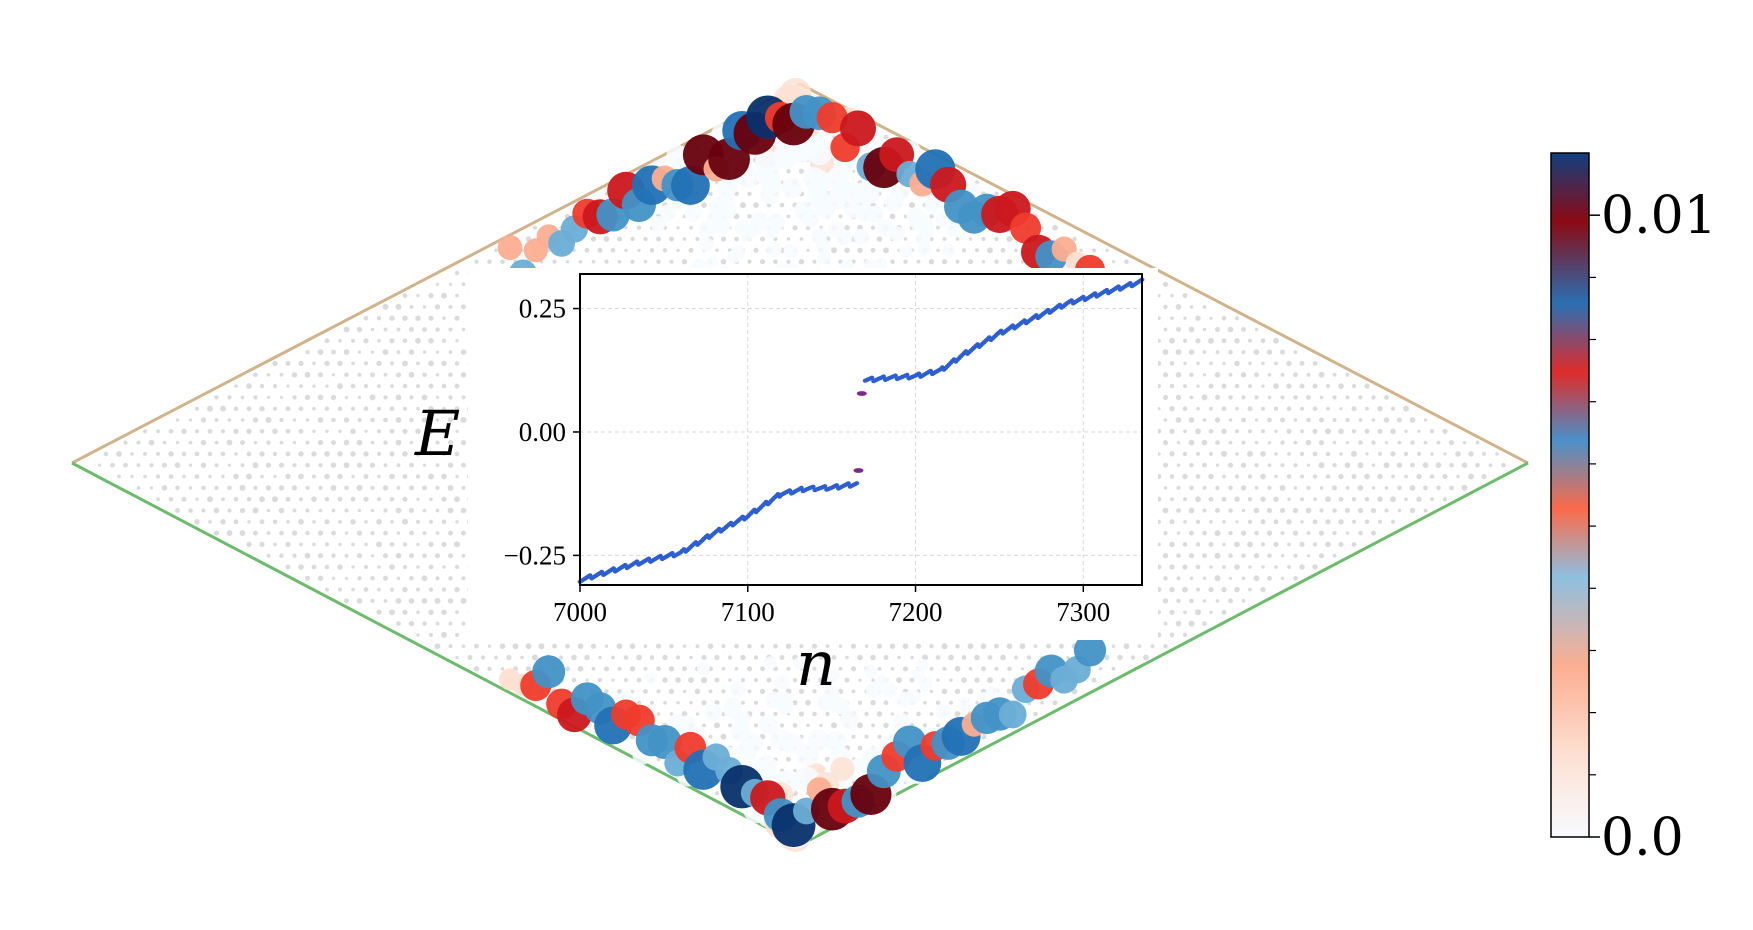 The width and height of the screenshot is (1753, 930). What do you see at coordinates (1633, 510) in the screenshot?
I see `colorbar: 0.01 0.0` at bounding box center [1633, 510].